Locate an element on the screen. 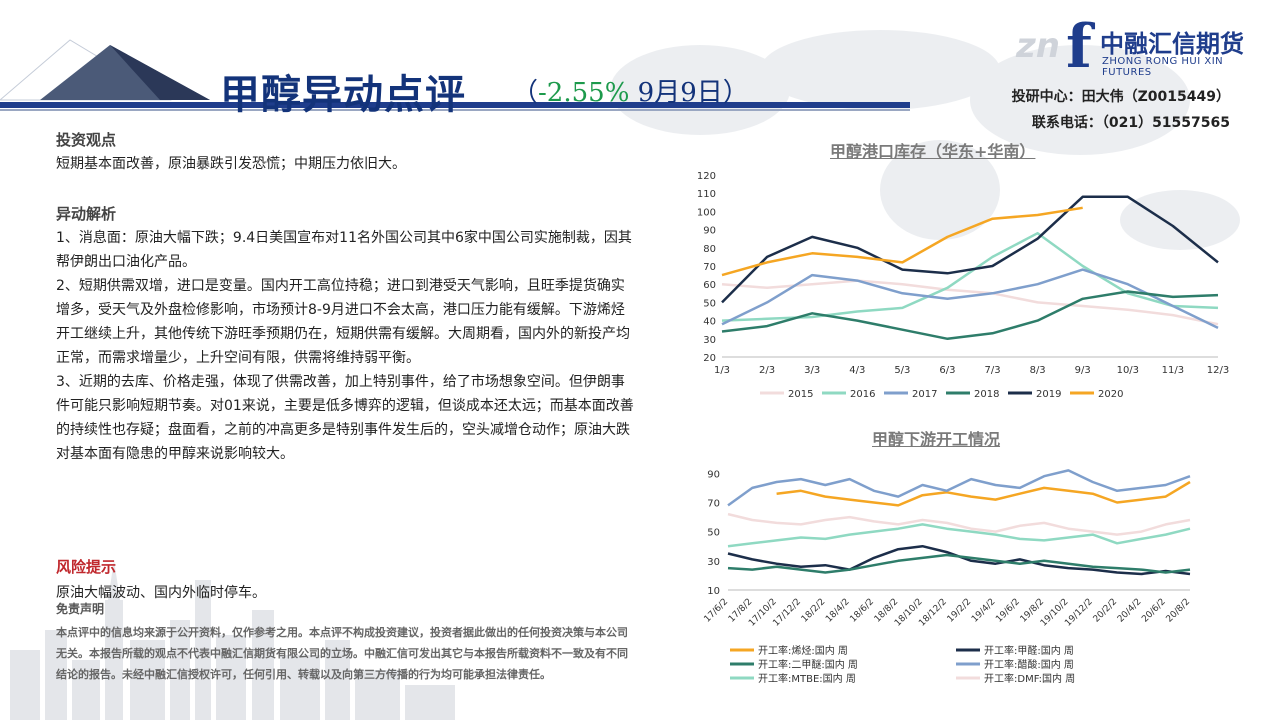 The height and width of the screenshot is (720, 1280). legend-label: 2019 is located at coordinates (1048, 394).